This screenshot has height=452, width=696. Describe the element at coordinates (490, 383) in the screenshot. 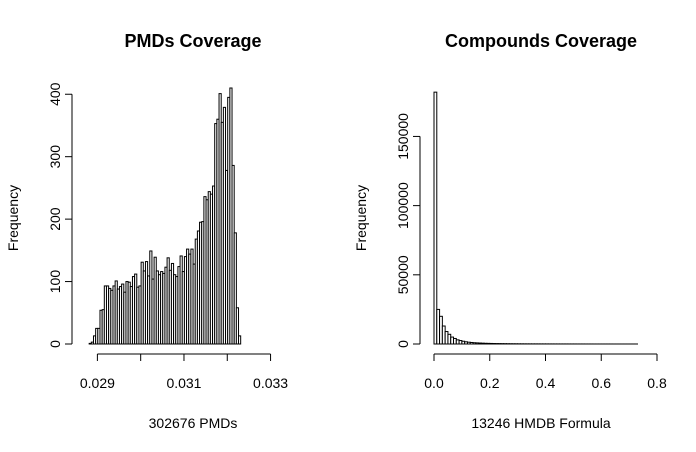

I see `x-tick-label: 0.2` at that location.